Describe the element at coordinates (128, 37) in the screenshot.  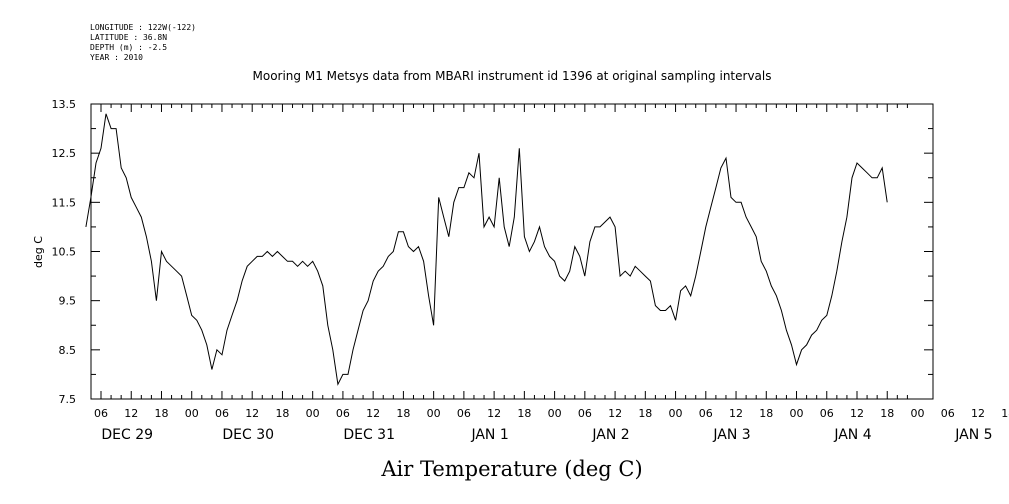
I see `latitude-text: LATITUDE : 36.8N` at that location.